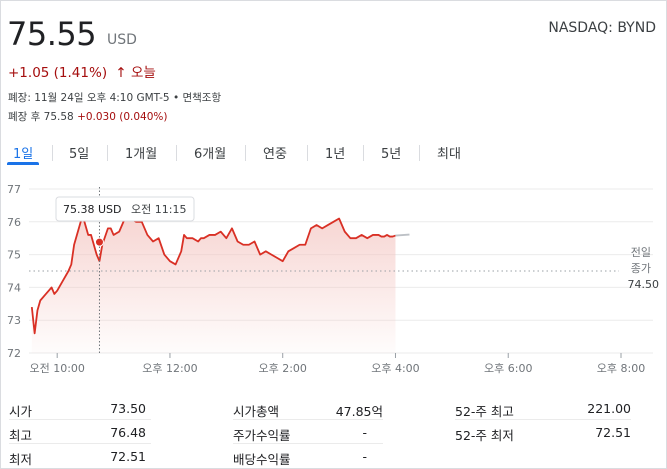  I want to click on tab-max: 최대, so click(449, 154).